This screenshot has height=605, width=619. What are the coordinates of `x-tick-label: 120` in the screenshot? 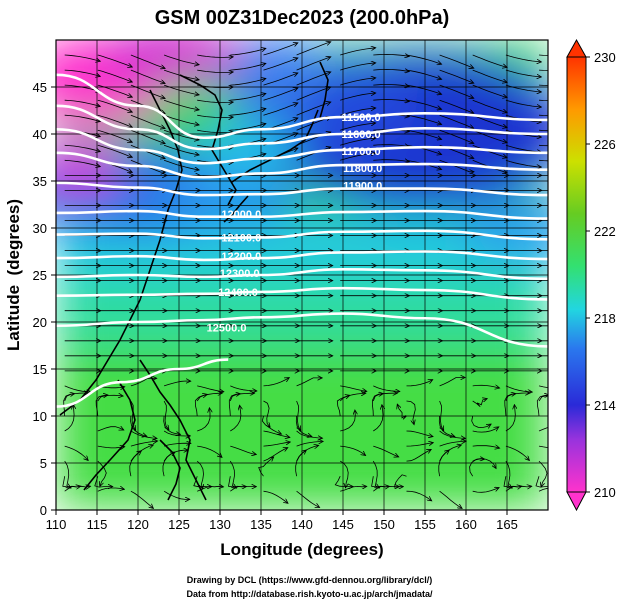 It's located at (138, 524).